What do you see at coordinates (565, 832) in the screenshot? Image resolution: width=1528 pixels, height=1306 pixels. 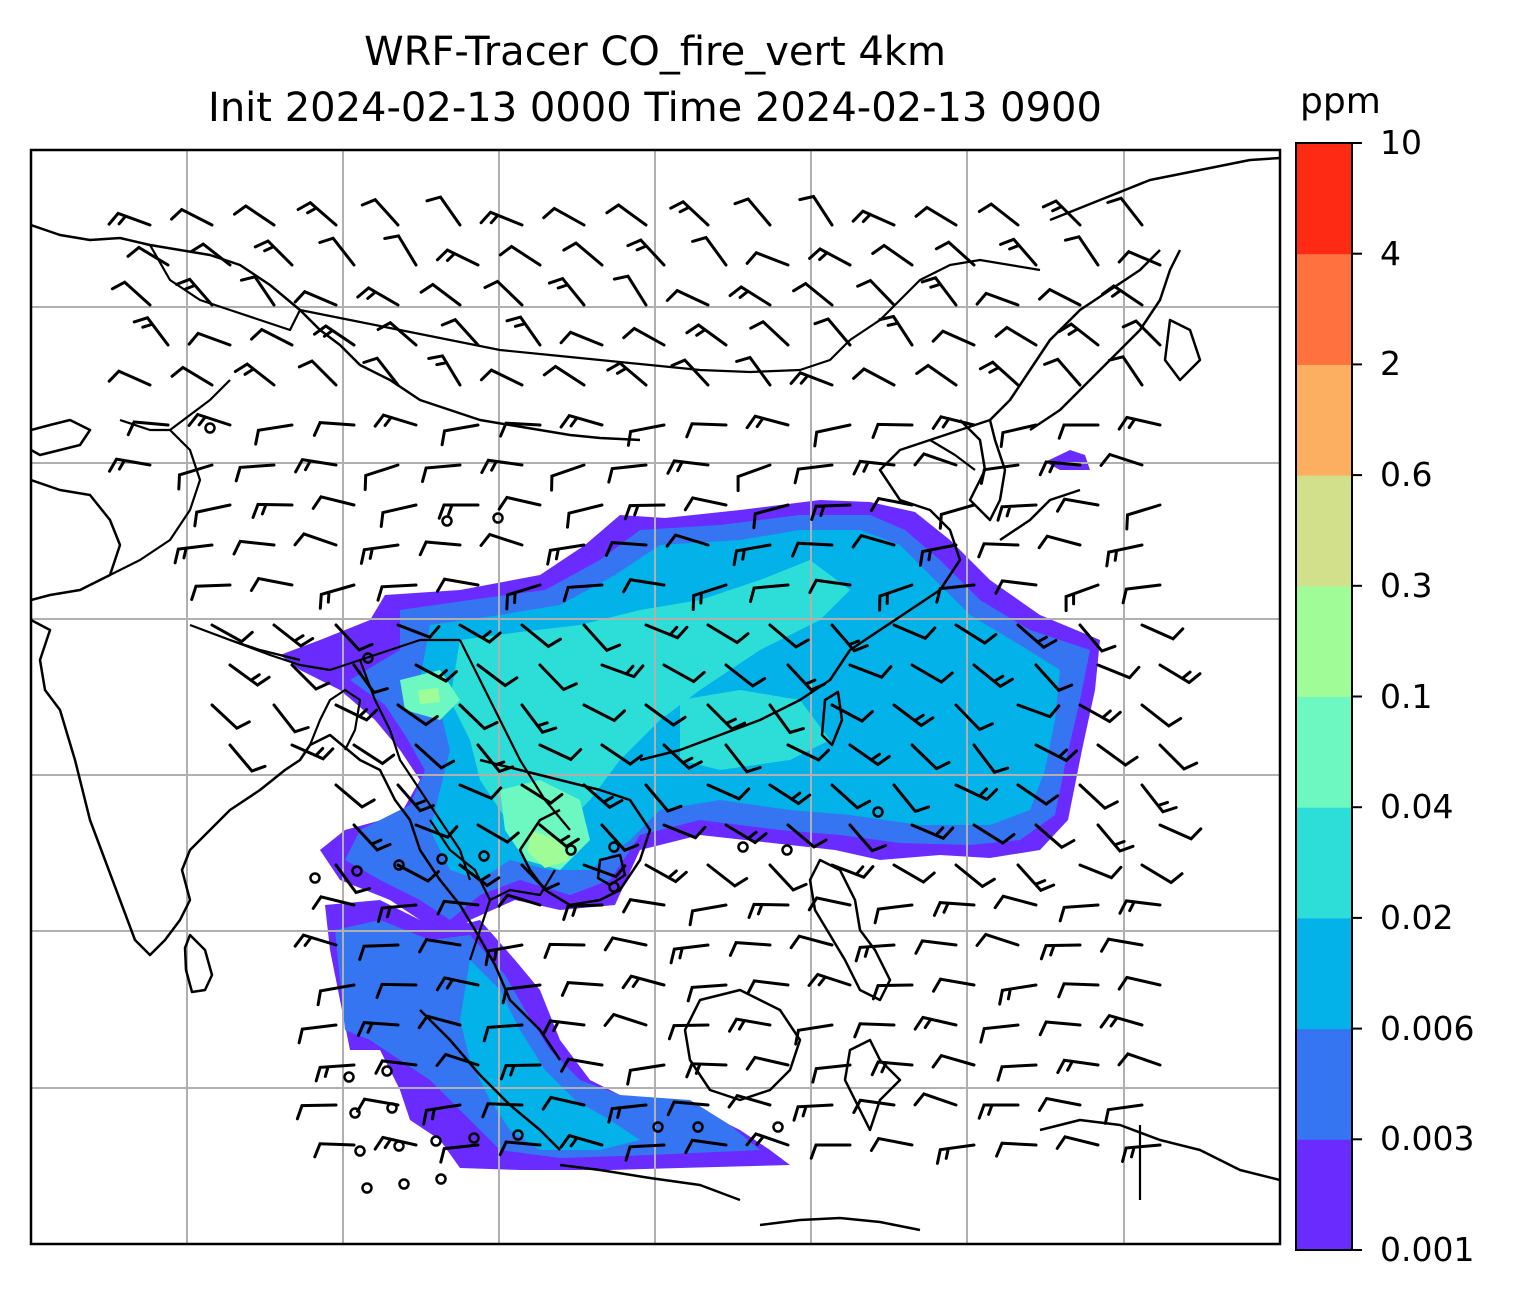 I see `coastline-indochina` at bounding box center [565, 832].